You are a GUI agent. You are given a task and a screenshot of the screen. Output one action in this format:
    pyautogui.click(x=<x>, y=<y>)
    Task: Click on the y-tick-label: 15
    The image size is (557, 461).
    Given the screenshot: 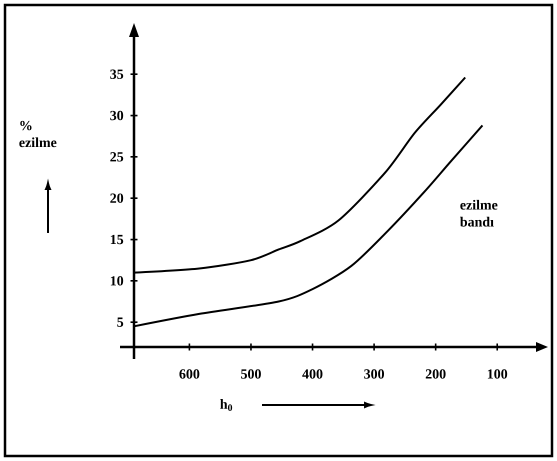 What is the action you would take?
    pyautogui.click(x=117, y=239)
    